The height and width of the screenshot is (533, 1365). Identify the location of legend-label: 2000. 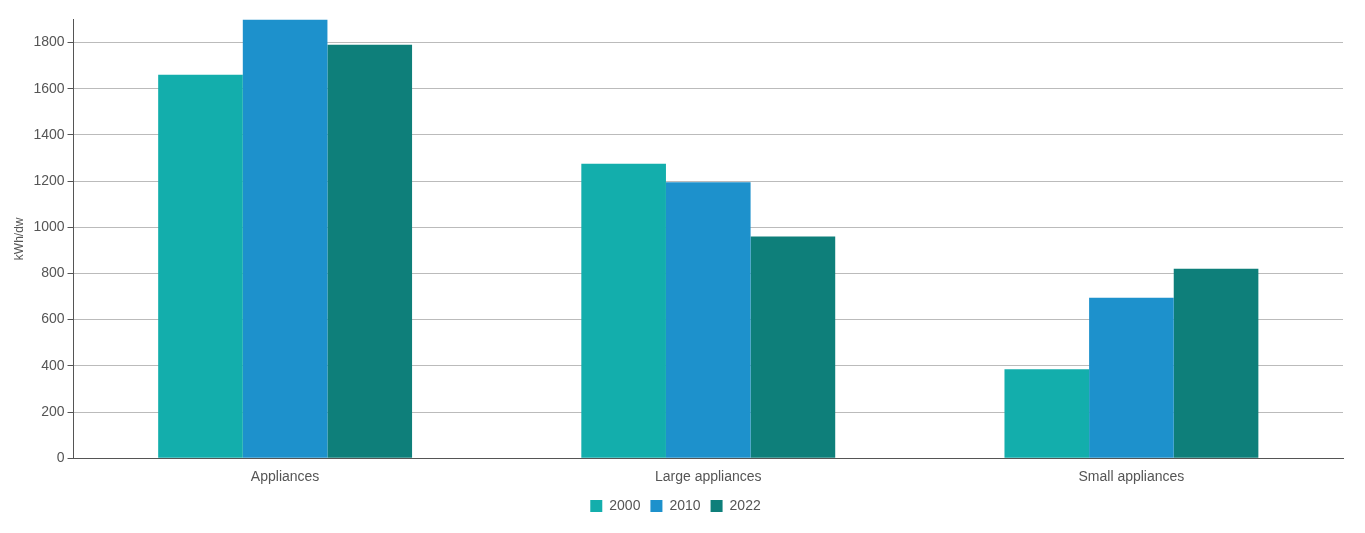
(625, 504).